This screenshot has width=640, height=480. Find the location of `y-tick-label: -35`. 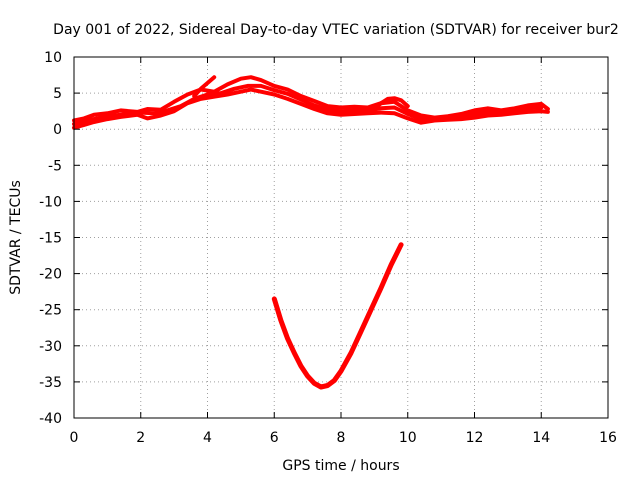

y-tick-label: -35 is located at coordinates (50, 383).